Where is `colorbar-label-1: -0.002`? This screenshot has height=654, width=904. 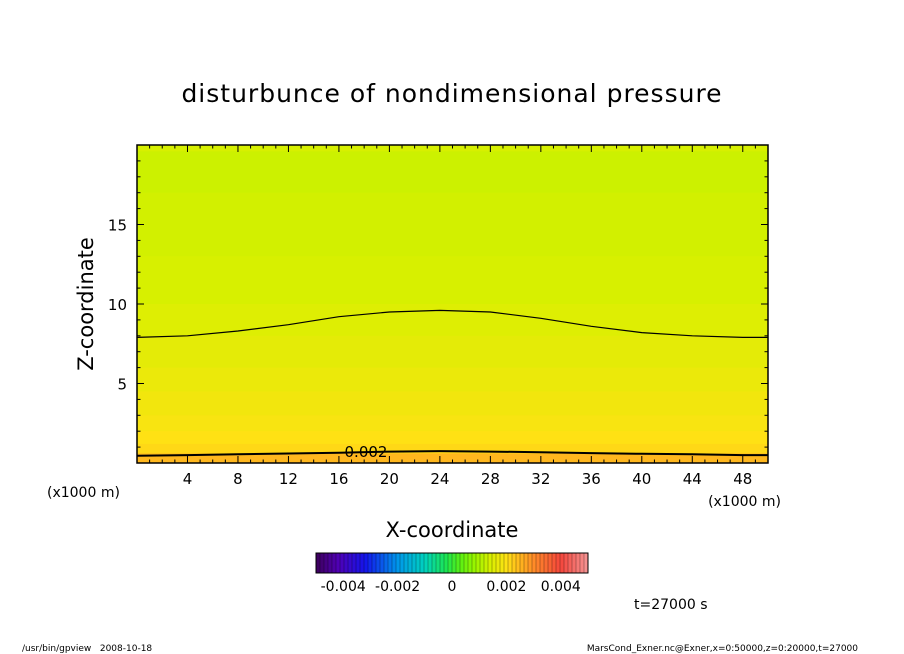
colorbar-label-1: -0.002 is located at coordinates (397, 587).